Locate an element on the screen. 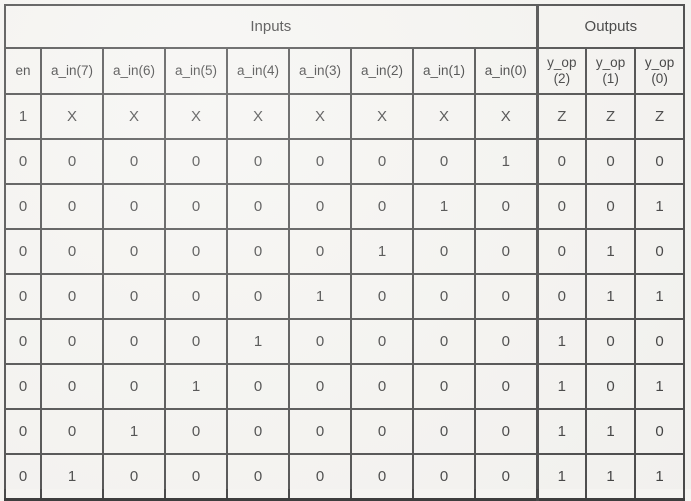 The height and width of the screenshot is (501, 691). column-header: y_op (0) is located at coordinates (660, 71).